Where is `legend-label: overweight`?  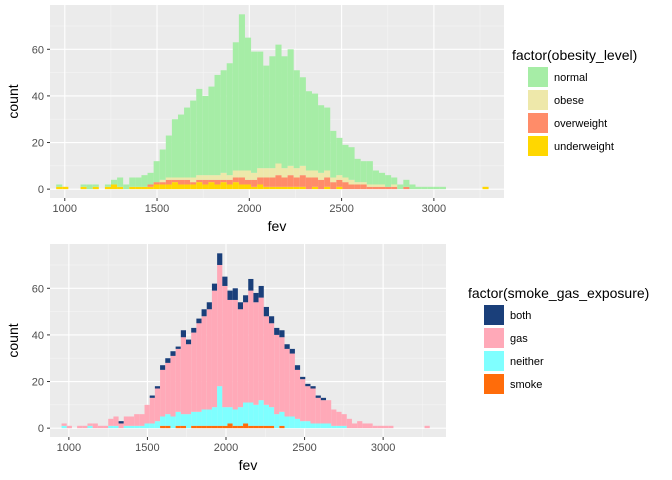
legend-label: overweight is located at coordinates (580, 124).